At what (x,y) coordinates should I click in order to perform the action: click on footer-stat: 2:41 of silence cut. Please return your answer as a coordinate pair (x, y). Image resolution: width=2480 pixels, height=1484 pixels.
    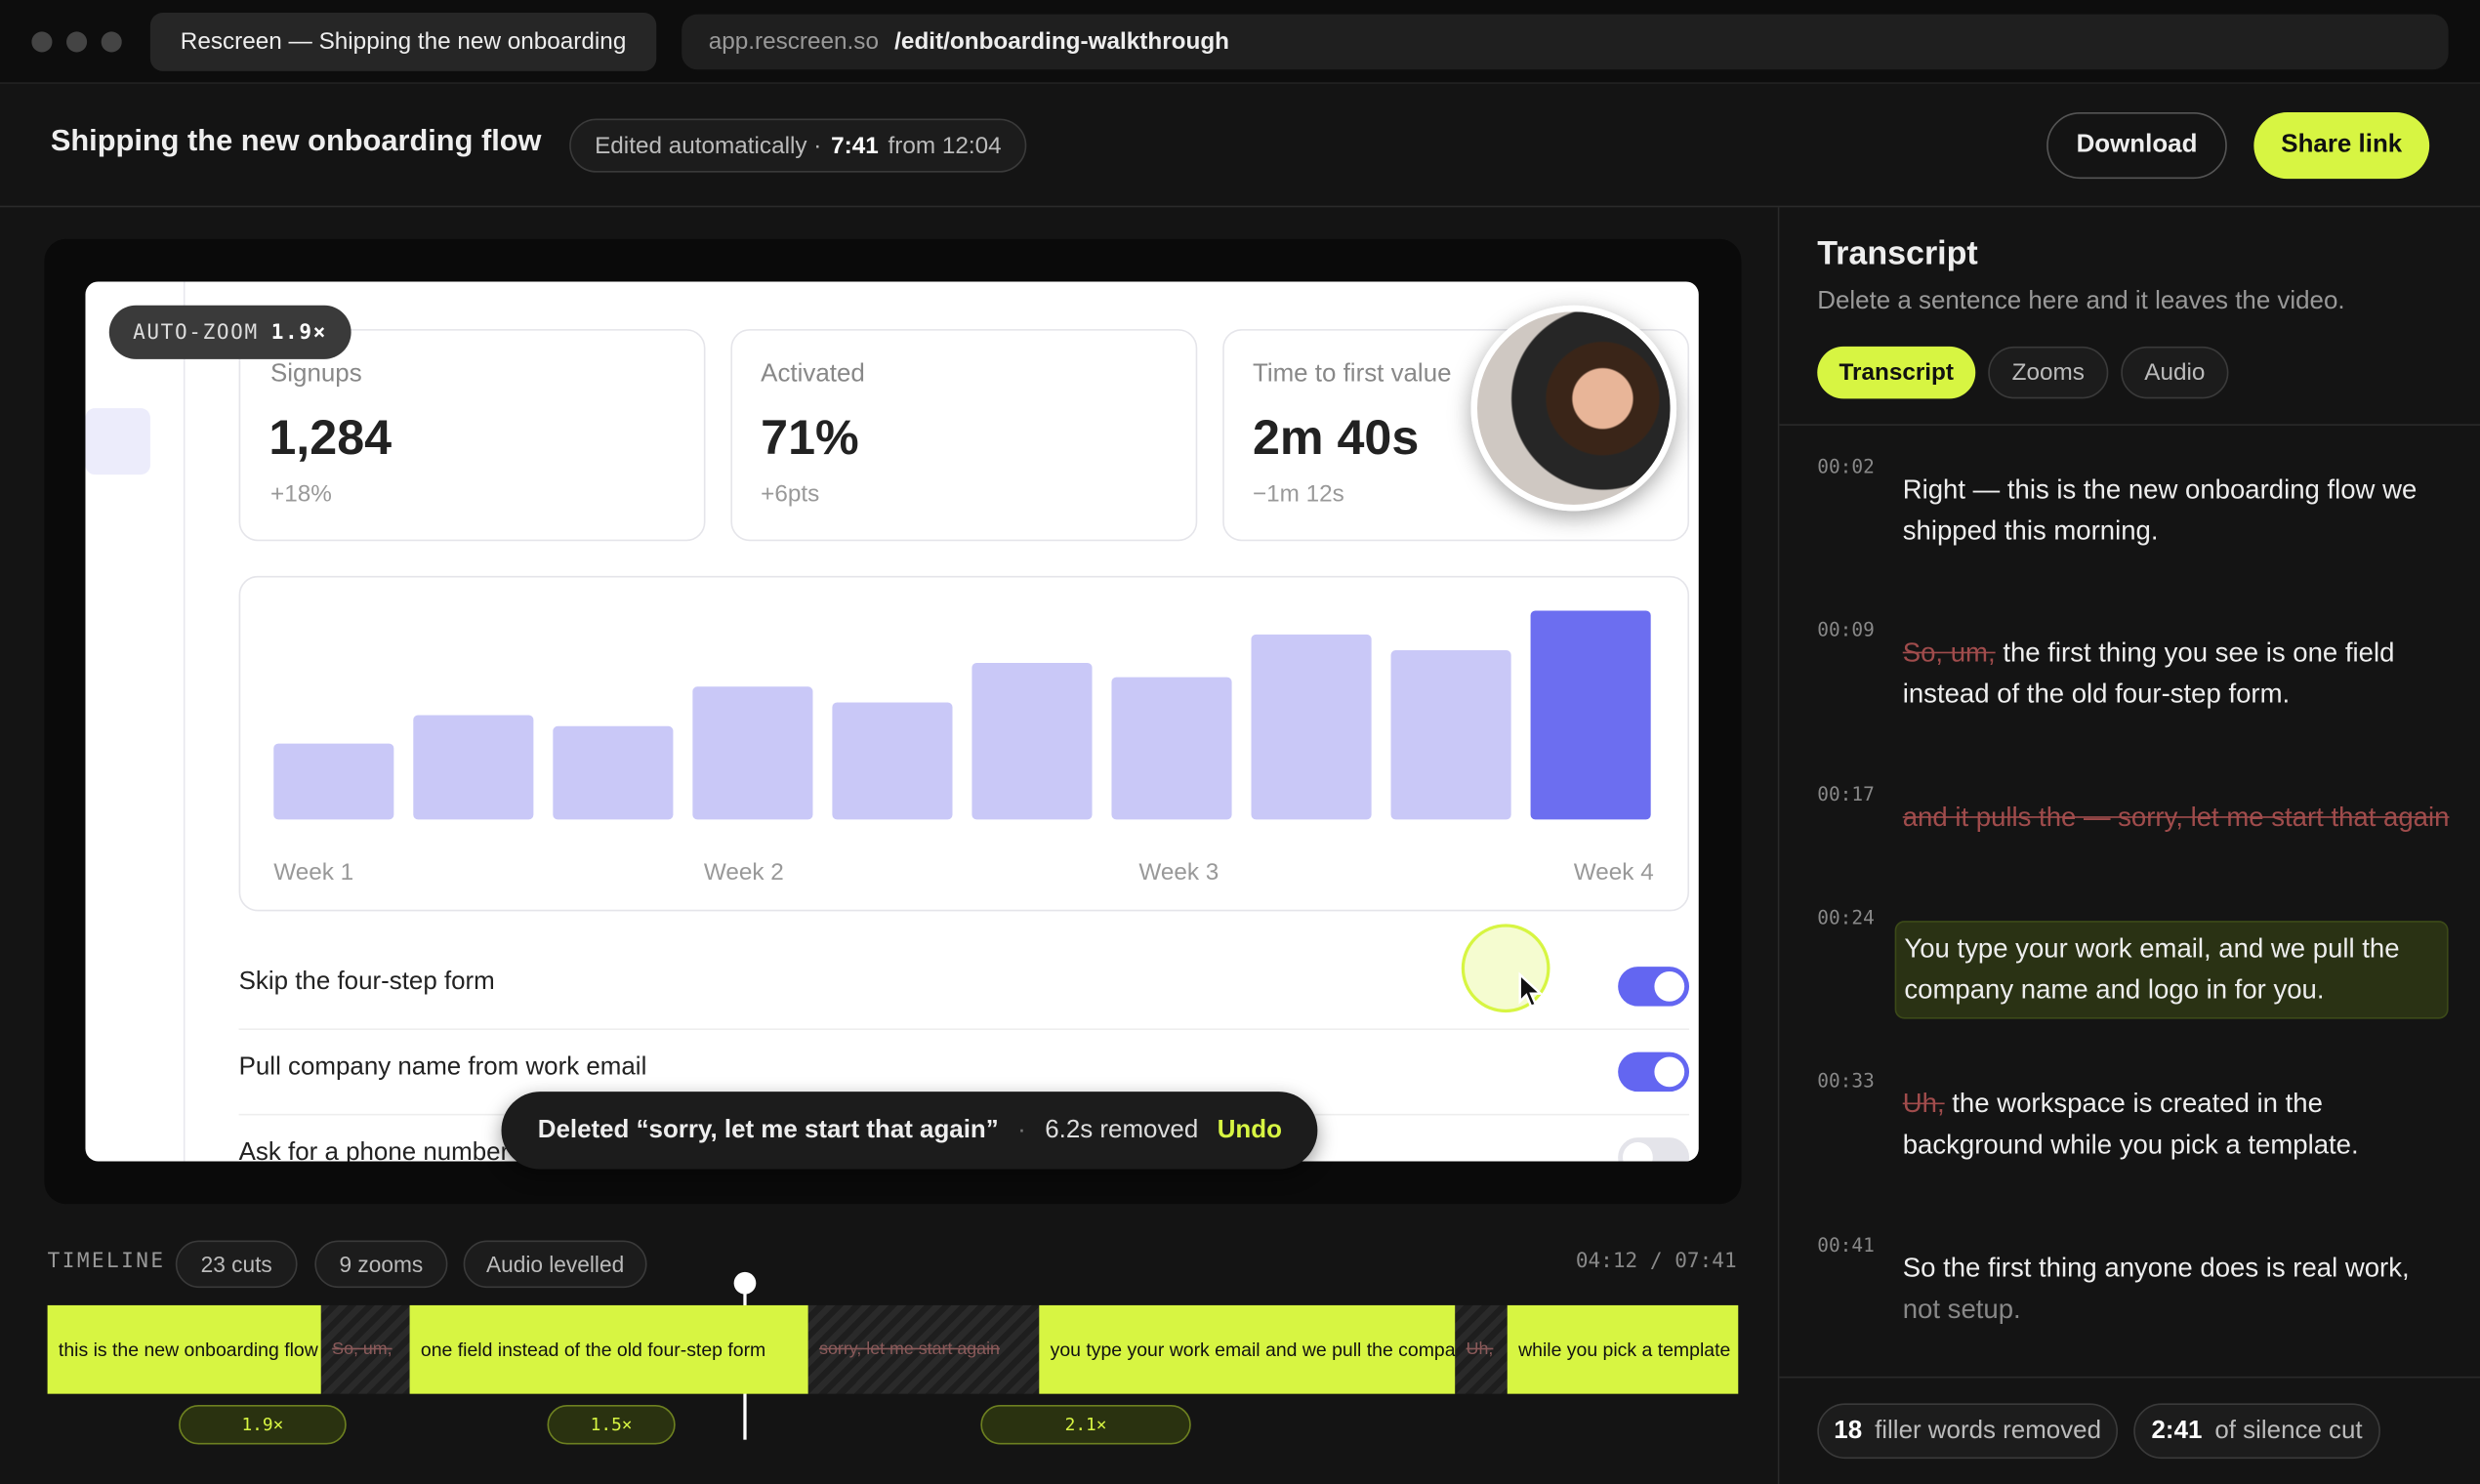
    Looking at the image, I should click on (2256, 1432).